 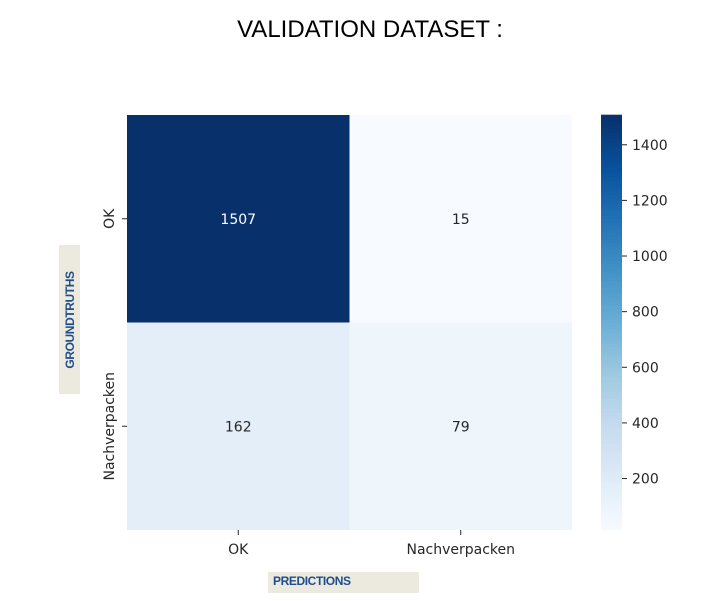 I want to click on x-axis-label-box: PREDICTIONS, so click(x=343, y=582).